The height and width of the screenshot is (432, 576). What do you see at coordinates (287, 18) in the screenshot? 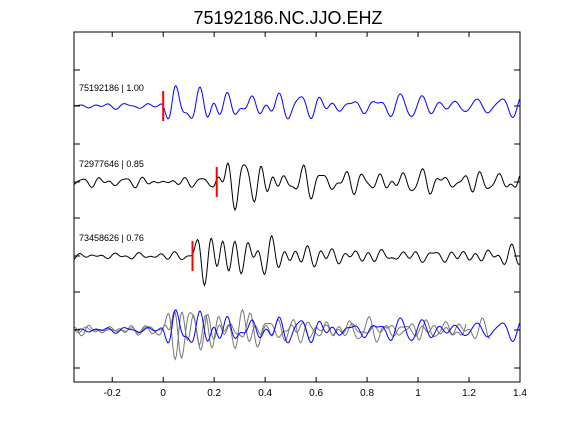
I see `chart-title: 75192186.NC.JJO.EHZ` at bounding box center [287, 18].